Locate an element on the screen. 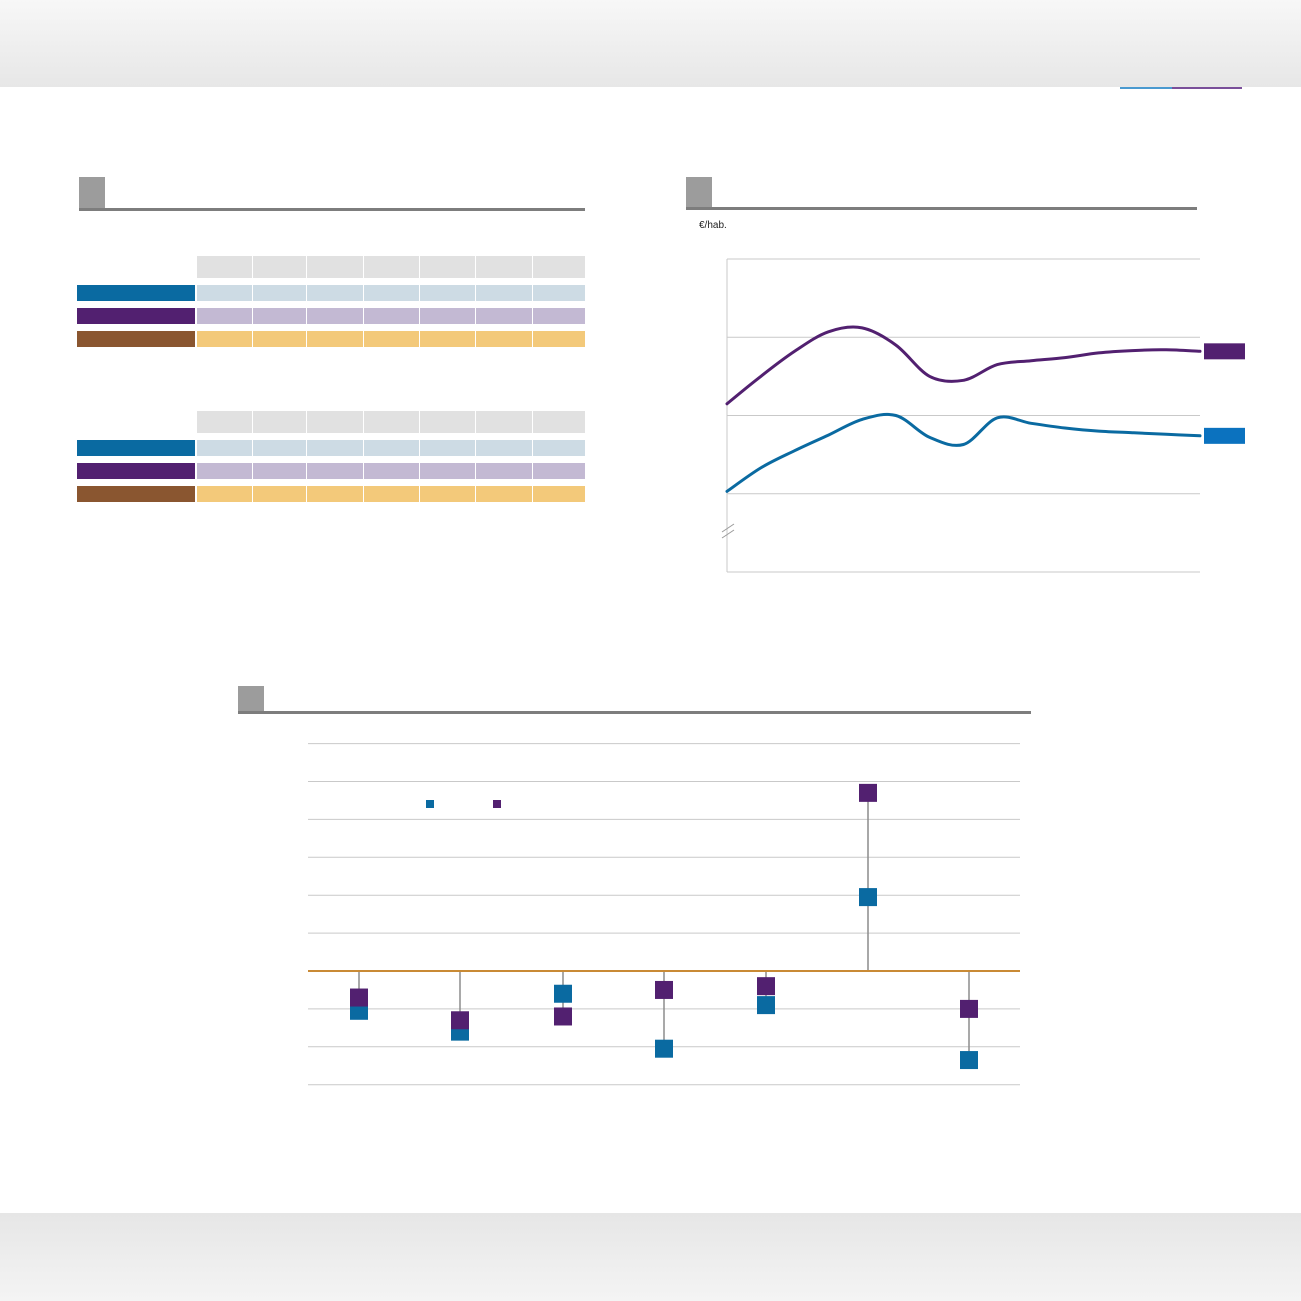 The width and height of the screenshot is (1301, 1301). header-accent-purple is located at coordinates (1207, 88).